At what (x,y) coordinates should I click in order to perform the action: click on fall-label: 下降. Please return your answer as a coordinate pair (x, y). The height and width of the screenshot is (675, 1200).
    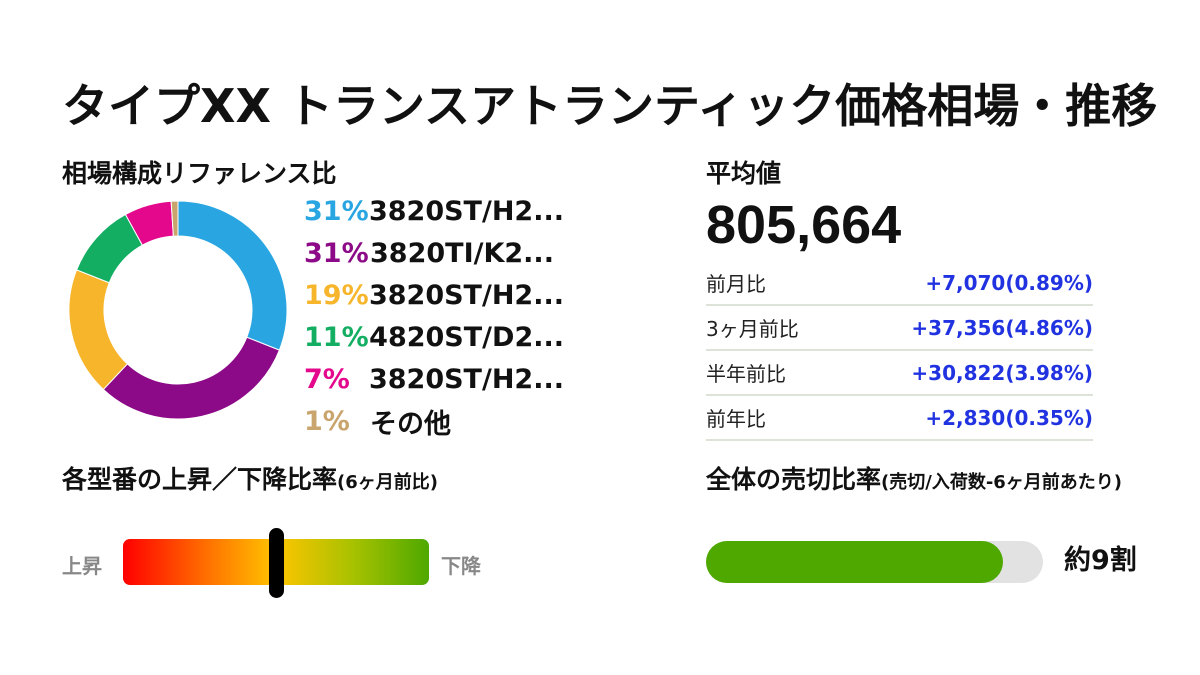
    Looking at the image, I should click on (461, 566).